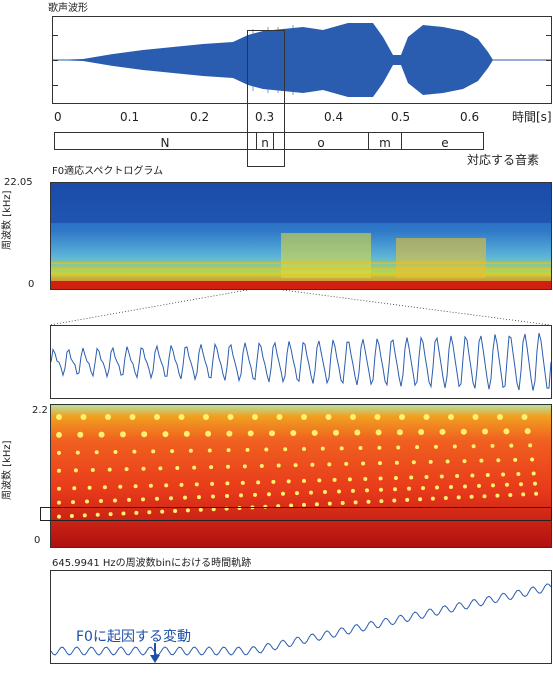 This screenshot has width=553, height=692. I want to click on phoneme-e: e, so click(445, 143).